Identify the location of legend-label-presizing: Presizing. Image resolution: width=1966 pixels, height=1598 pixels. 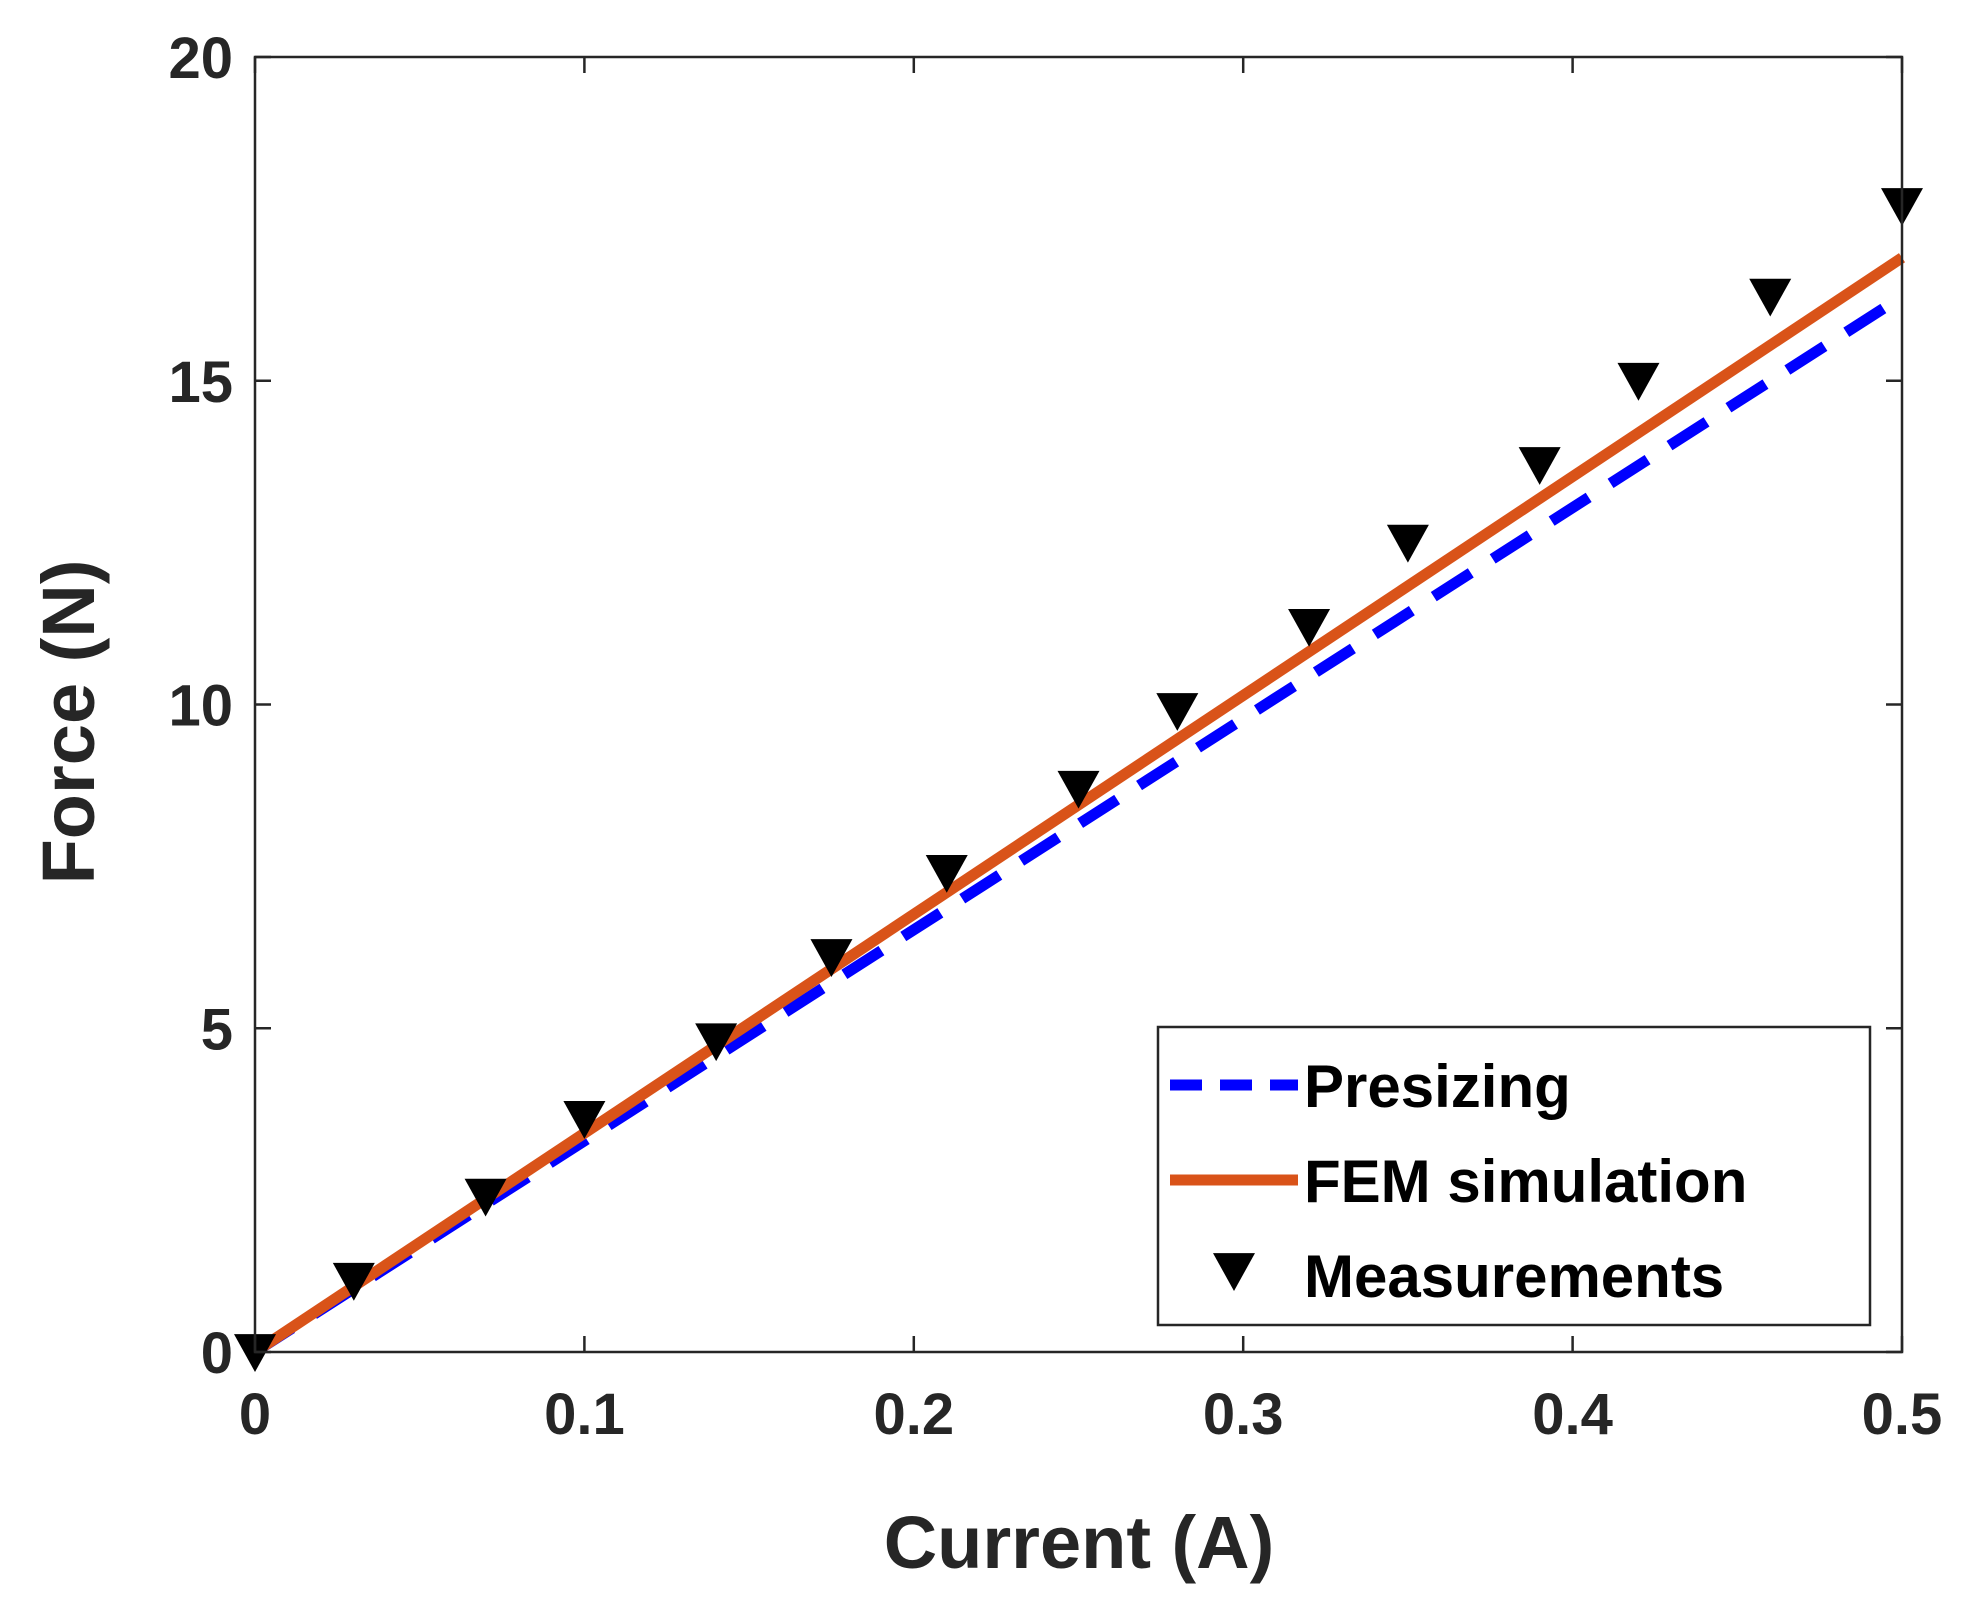
(1437, 1086).